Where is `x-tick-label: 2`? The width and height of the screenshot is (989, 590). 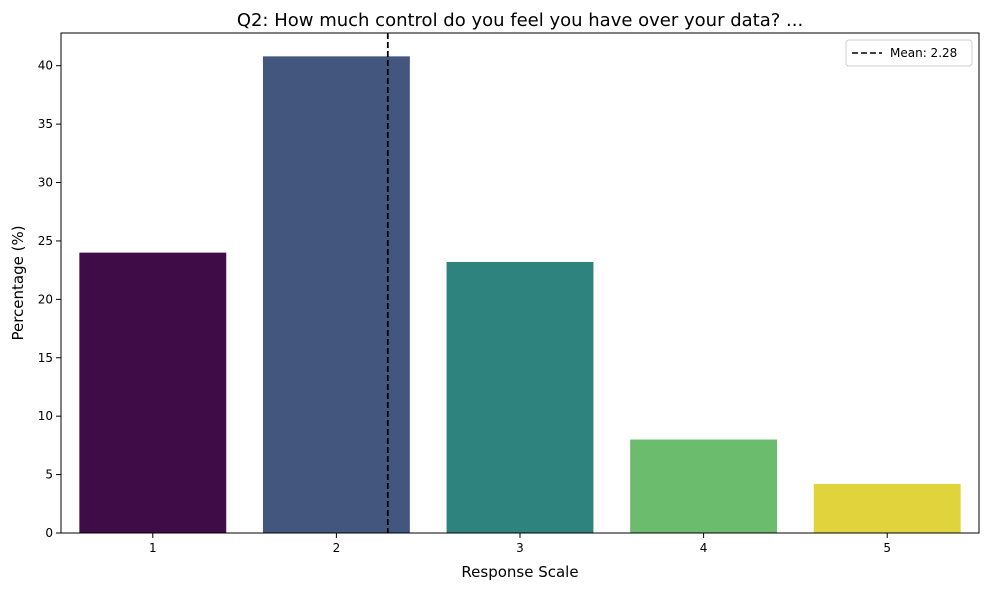 x-tick-label: 2 is located at coordinates (337, 548).